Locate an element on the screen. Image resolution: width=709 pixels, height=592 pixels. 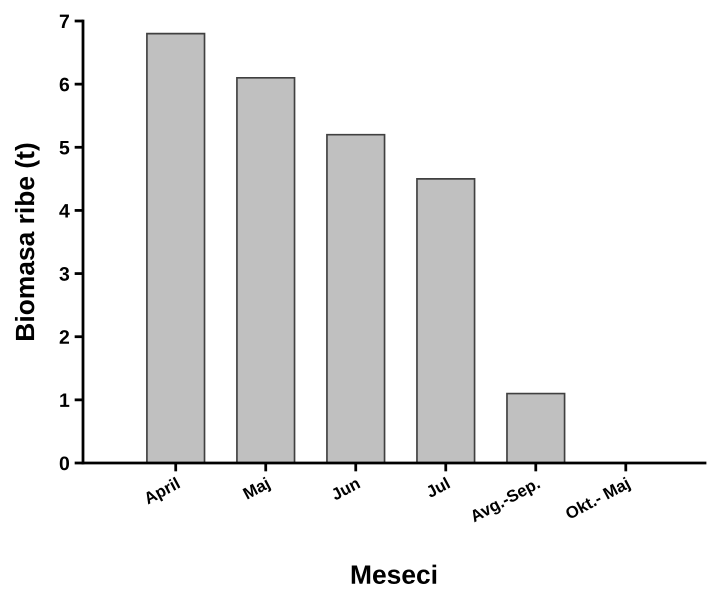
y-tick-label: 2 is located at coordinates (65, 337).